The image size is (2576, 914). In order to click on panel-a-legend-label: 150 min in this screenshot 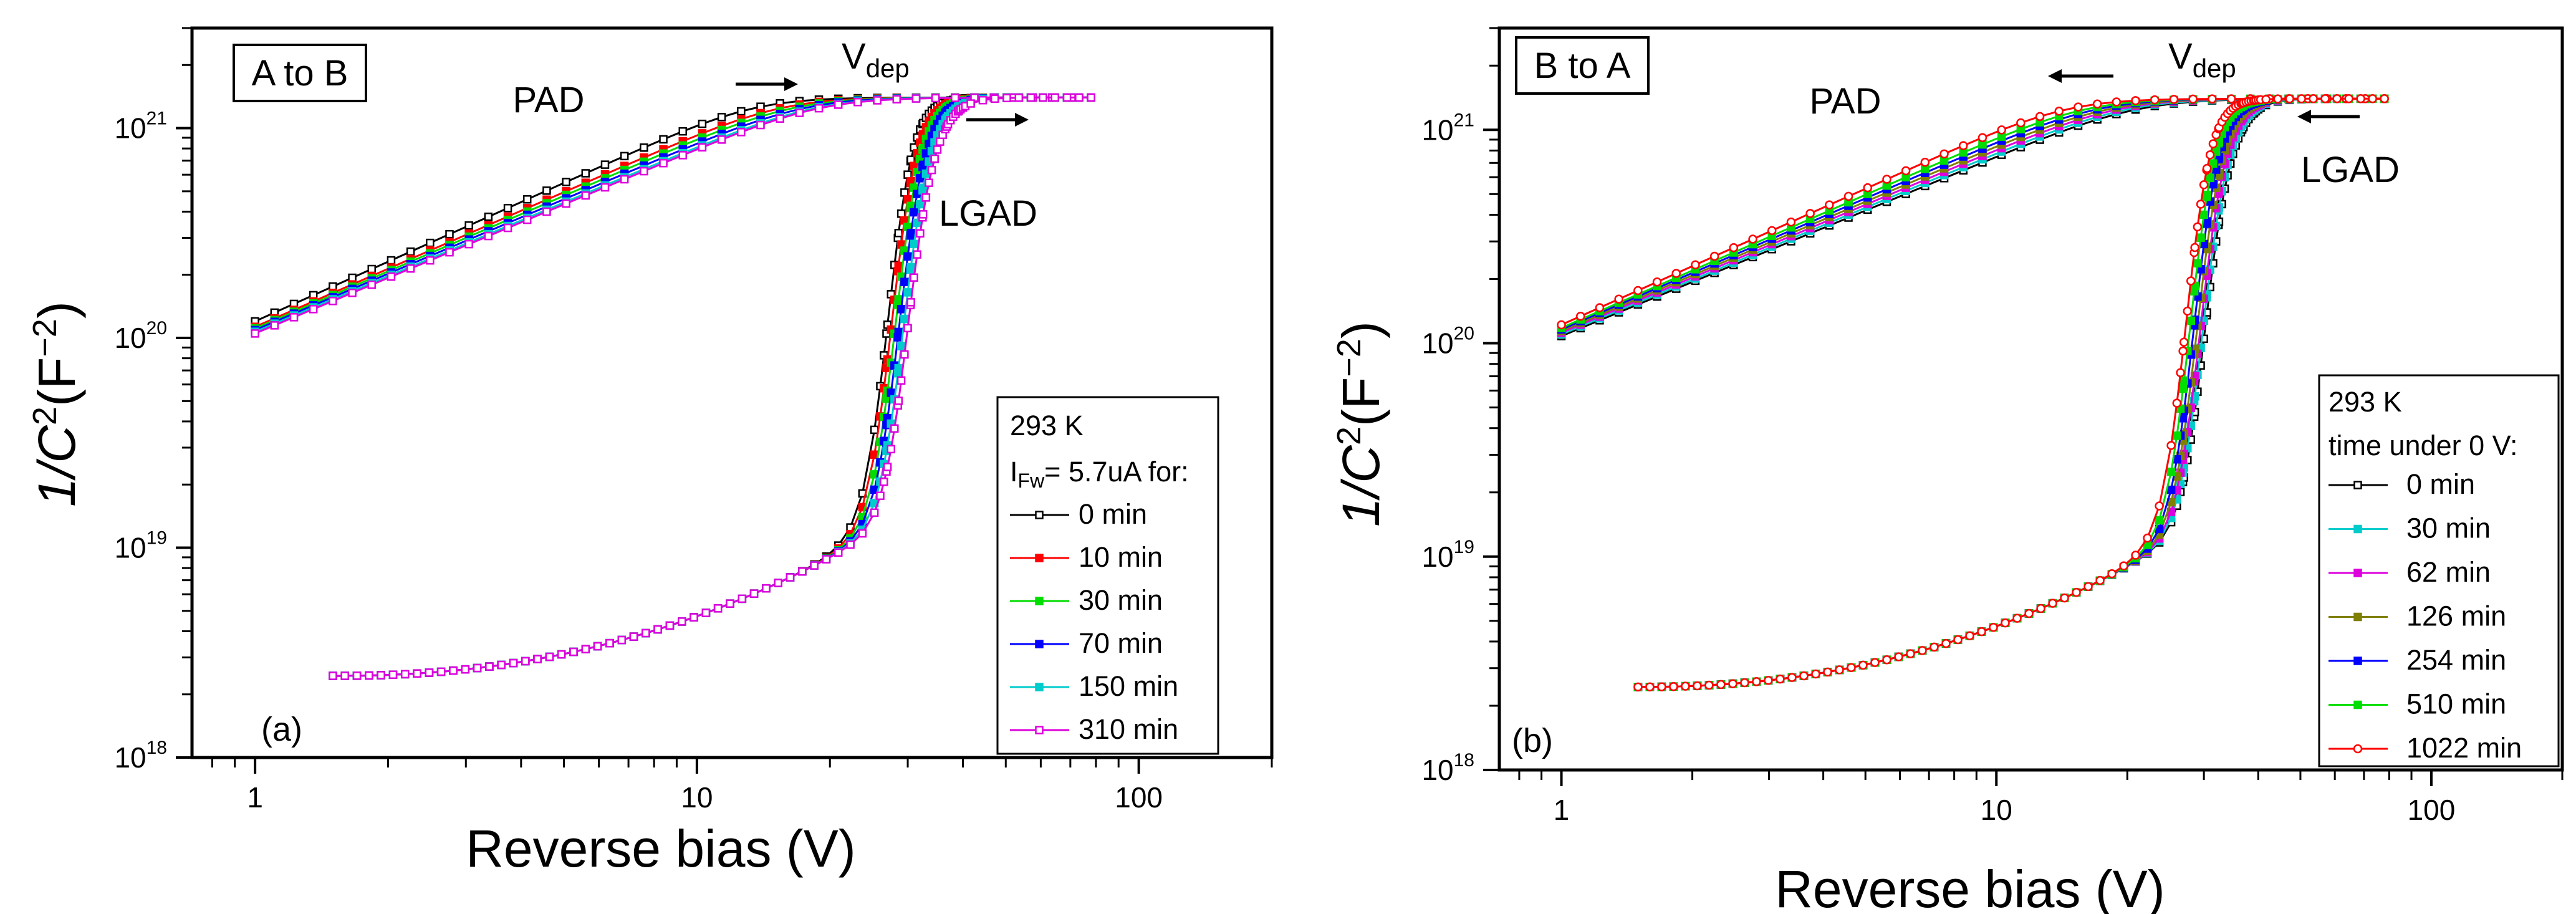, I will do `click(1128, 686)`.